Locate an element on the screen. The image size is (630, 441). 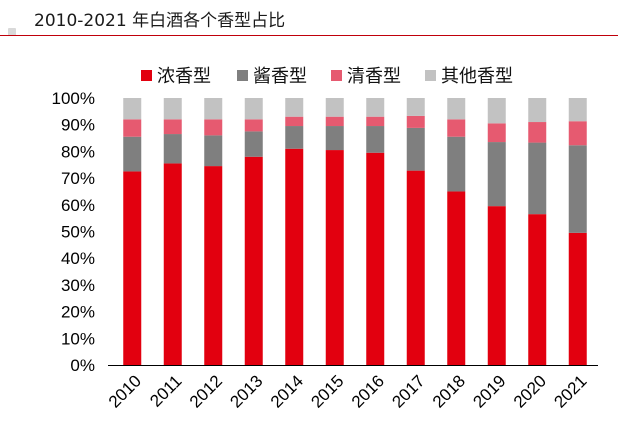
bar-segment-1-2018 is located at coordinates (456, 164).